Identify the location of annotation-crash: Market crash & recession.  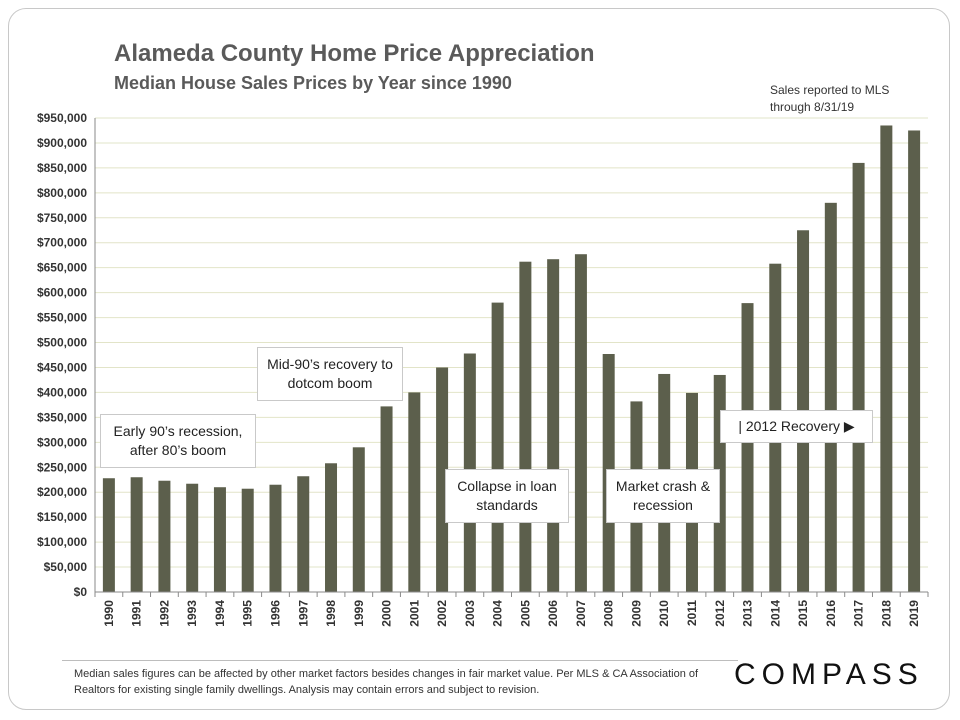
(663, 496).